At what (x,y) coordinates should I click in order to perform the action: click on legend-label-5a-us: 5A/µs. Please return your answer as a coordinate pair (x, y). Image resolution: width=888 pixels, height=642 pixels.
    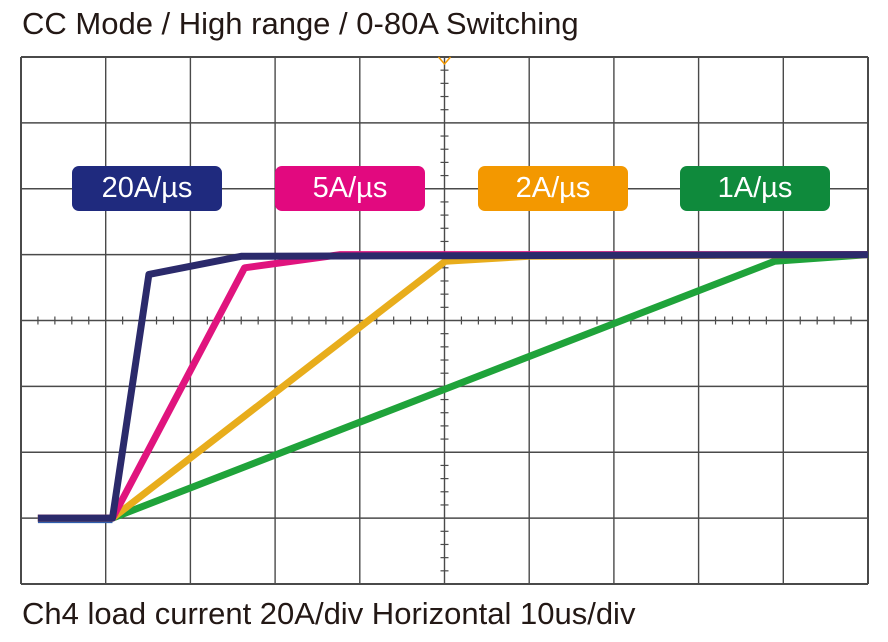
    Looking at the image, I should click on (350, 188).